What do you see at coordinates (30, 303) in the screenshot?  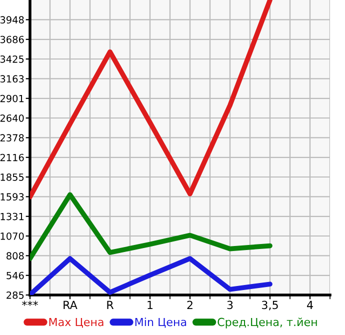 I see `x-tick-label: ***` at bounding box center [30, 303].